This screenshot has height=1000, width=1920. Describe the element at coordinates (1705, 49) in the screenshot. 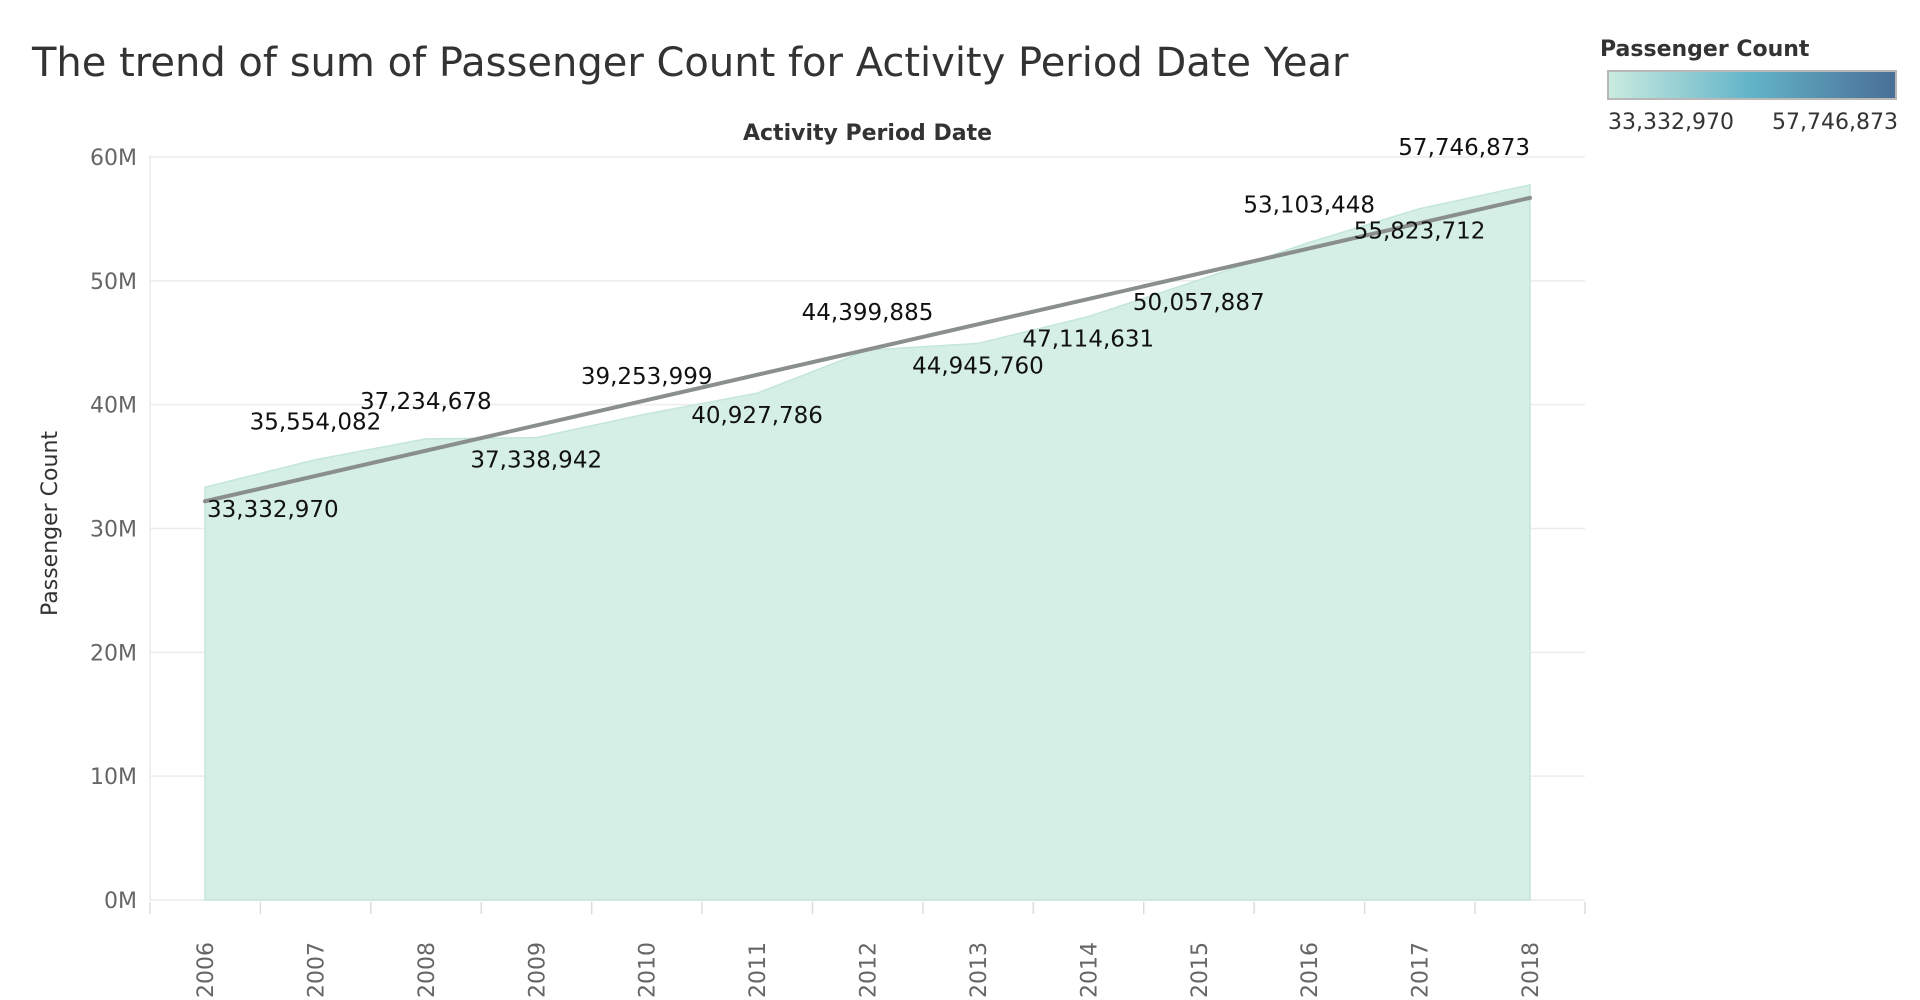

I see `legend-title: Passenger Count` at that location.